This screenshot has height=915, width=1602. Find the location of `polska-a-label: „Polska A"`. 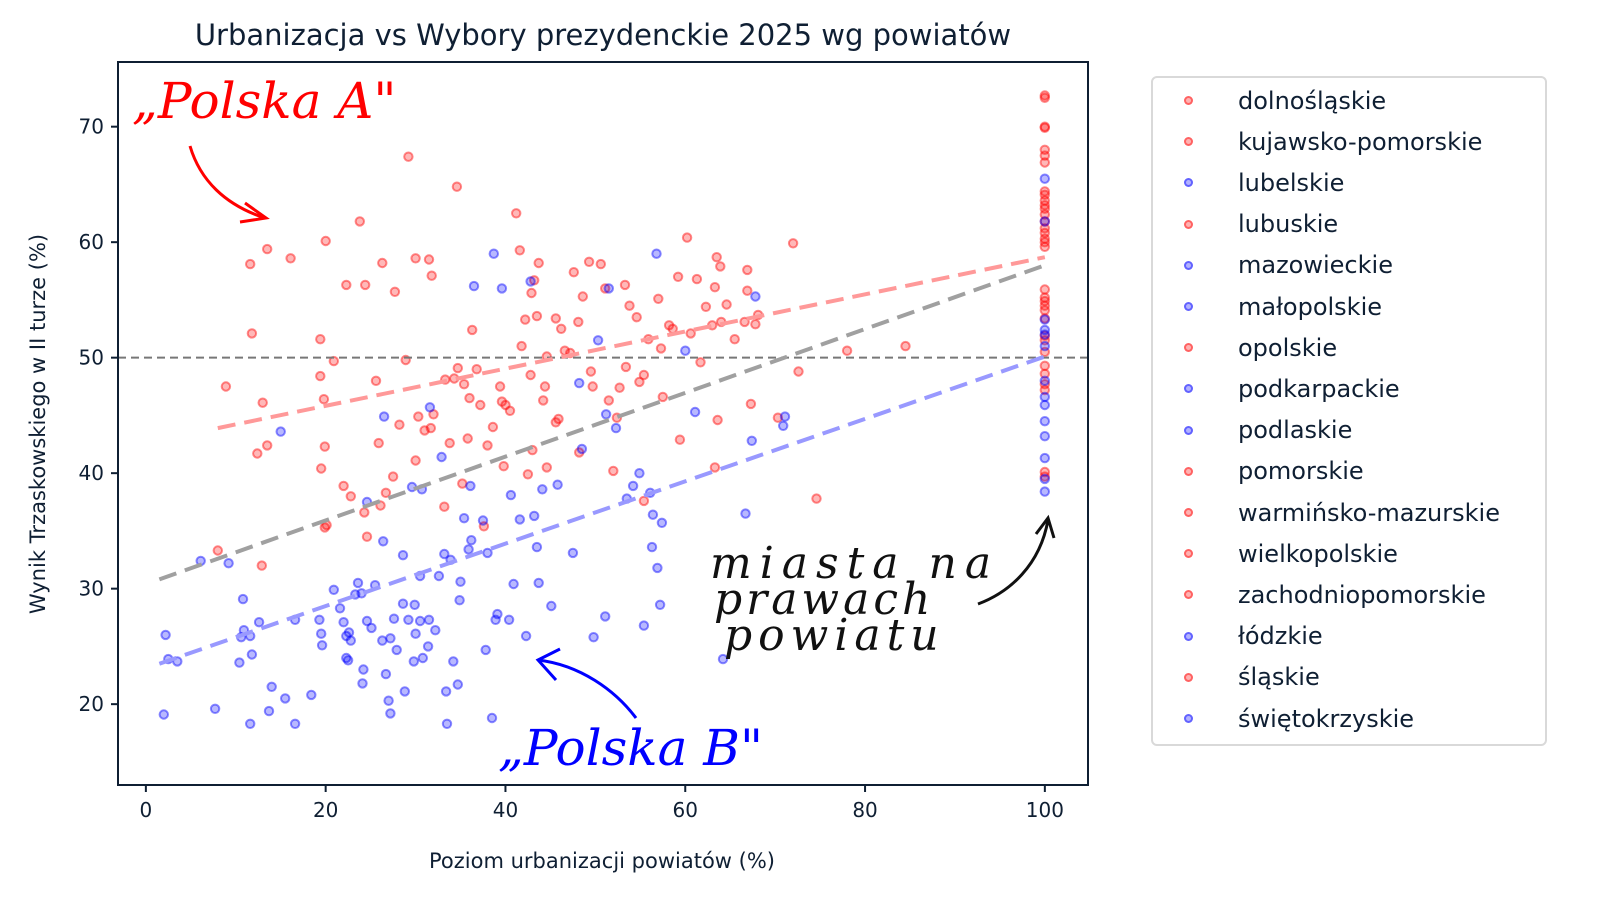

polska-a-label: „Polska A" is located at coordinates (264, 101).